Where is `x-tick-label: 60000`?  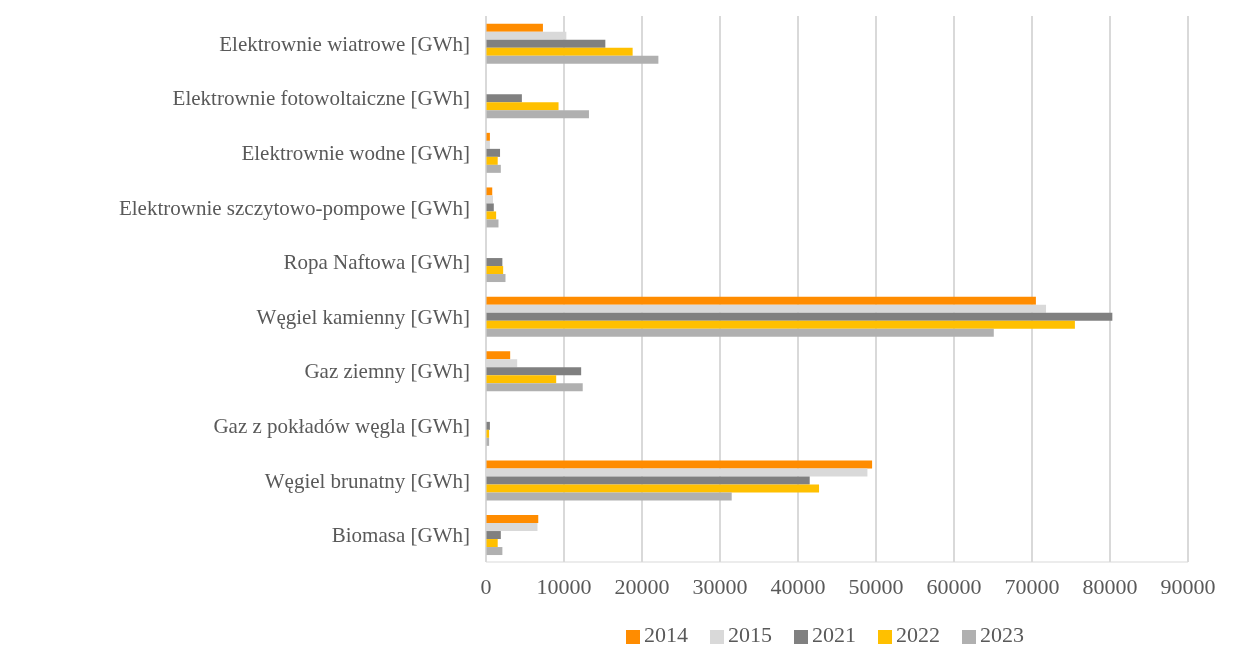 x-tick-label: 60000 is located at coordinates (954, 586).